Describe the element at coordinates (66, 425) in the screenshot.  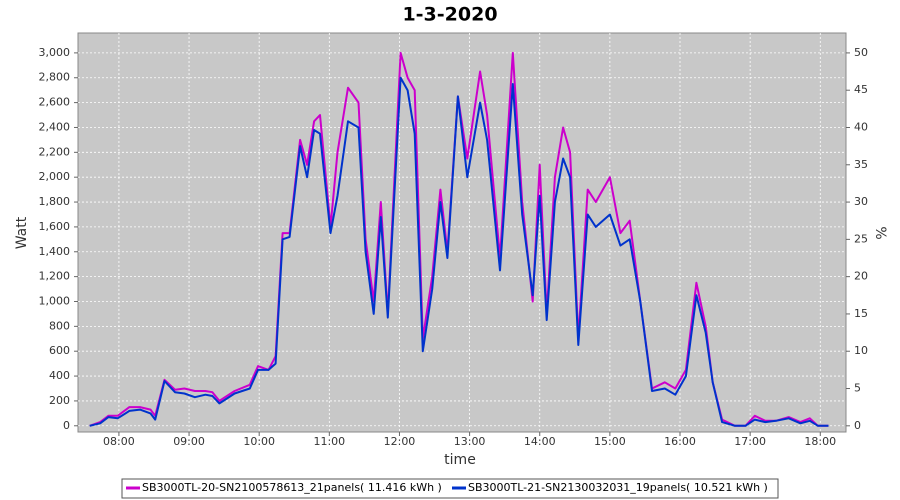
I see `y-tick-label: 0` at that location.